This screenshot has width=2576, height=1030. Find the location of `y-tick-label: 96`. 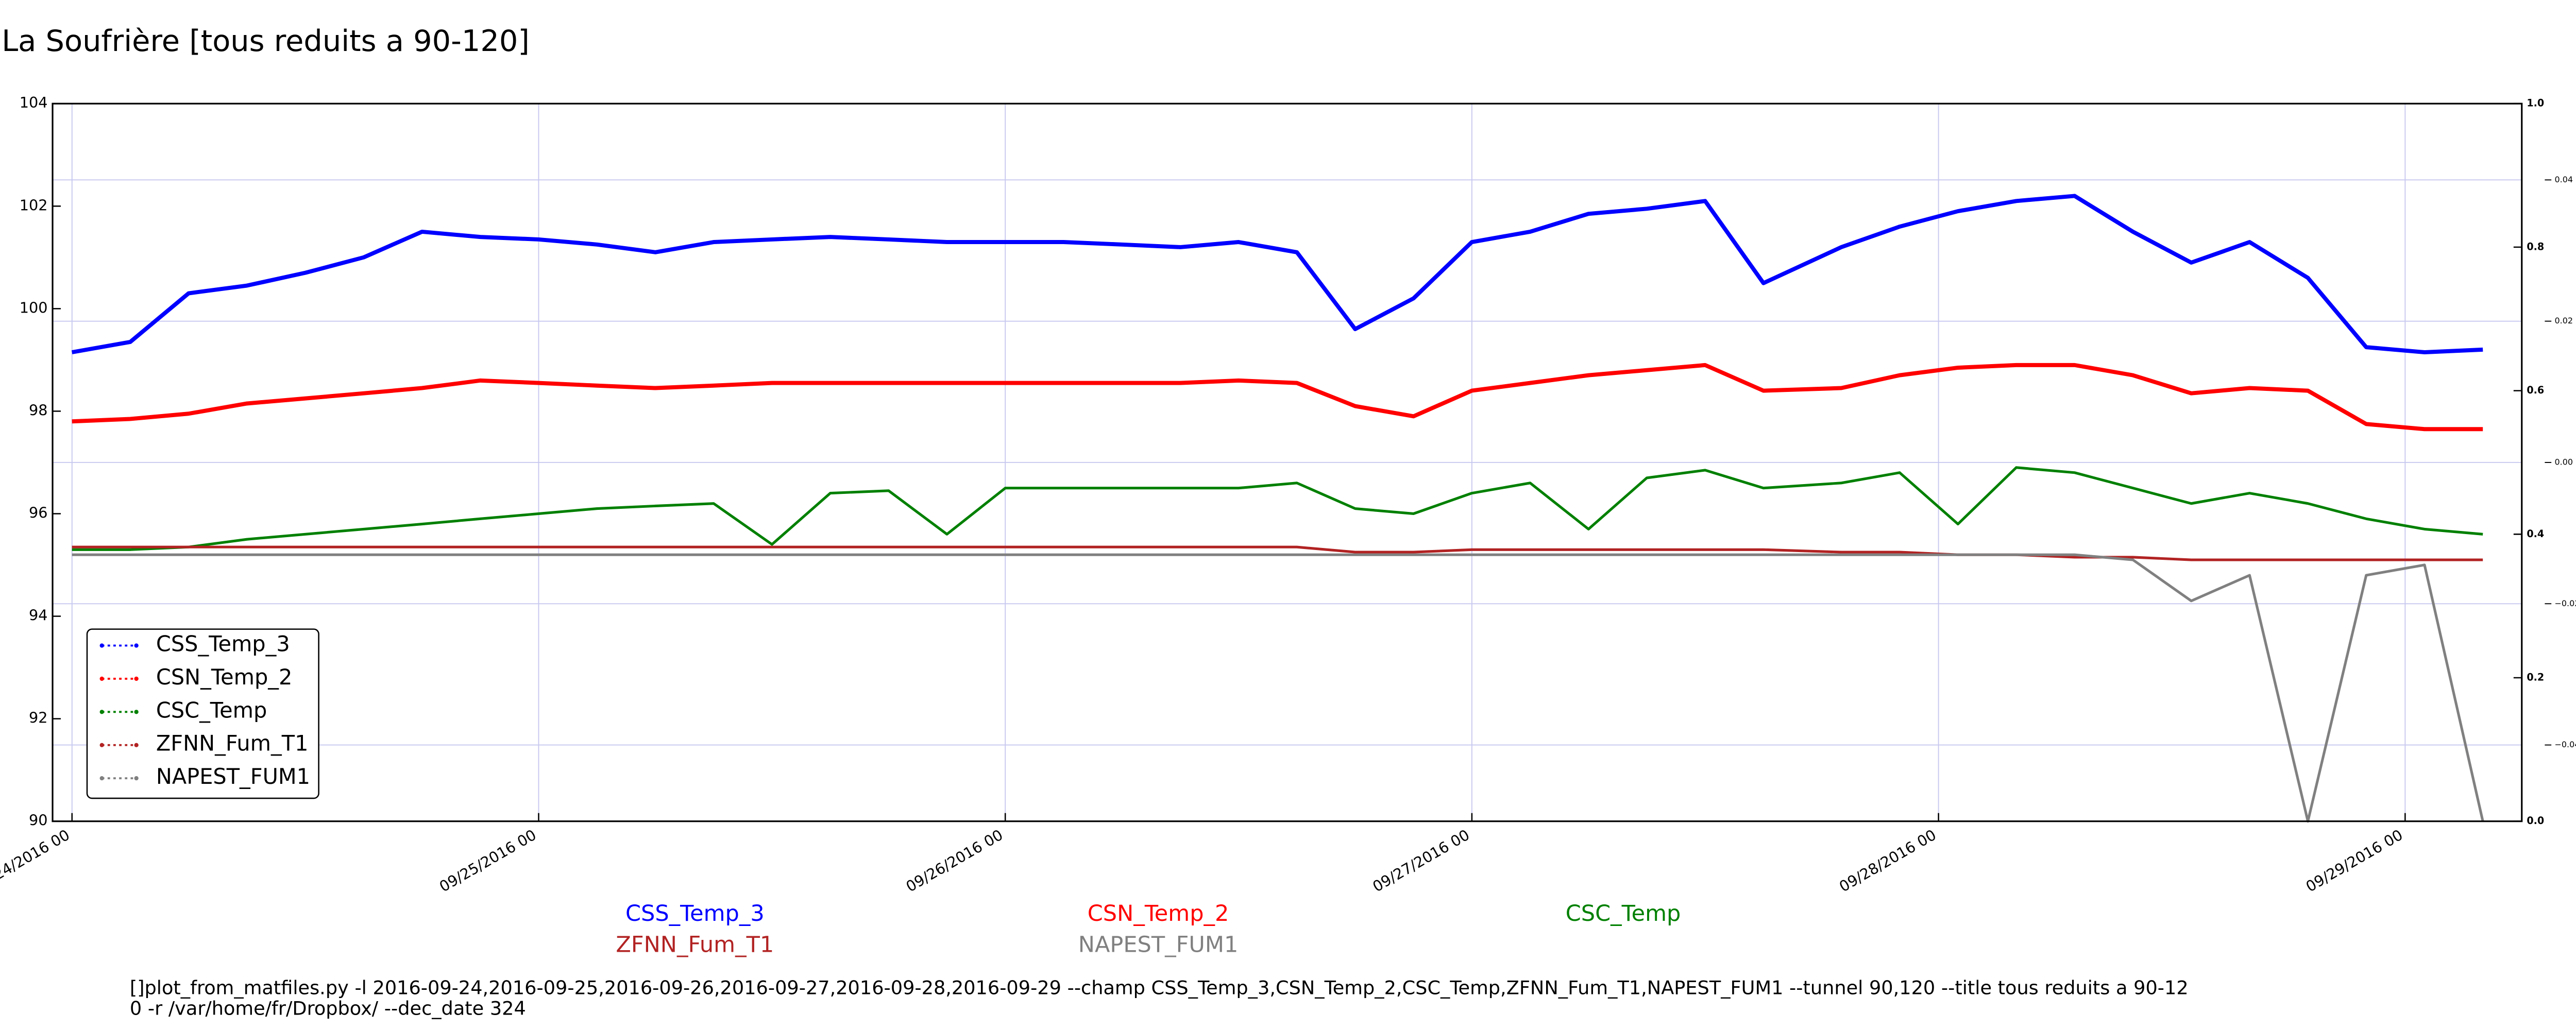

y-tick-label: 96 is located at coordinates (38, 512).